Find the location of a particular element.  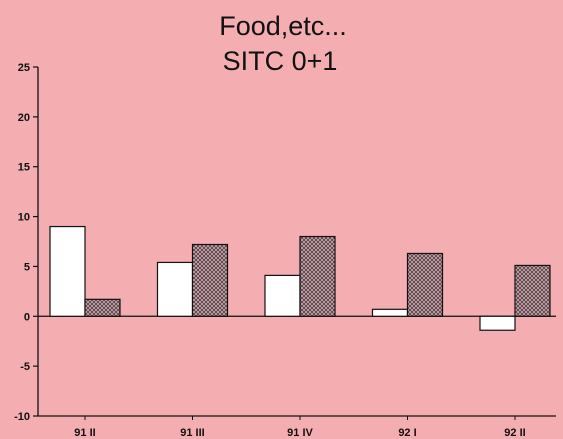

x-tick-label: 91 II is located at coordinates (84, 433).